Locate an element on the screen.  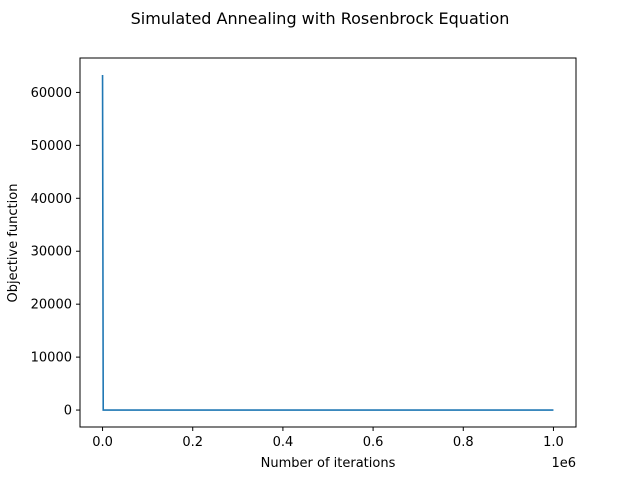
x-tick-label: 0.8 is located at coordinates (463, 442).